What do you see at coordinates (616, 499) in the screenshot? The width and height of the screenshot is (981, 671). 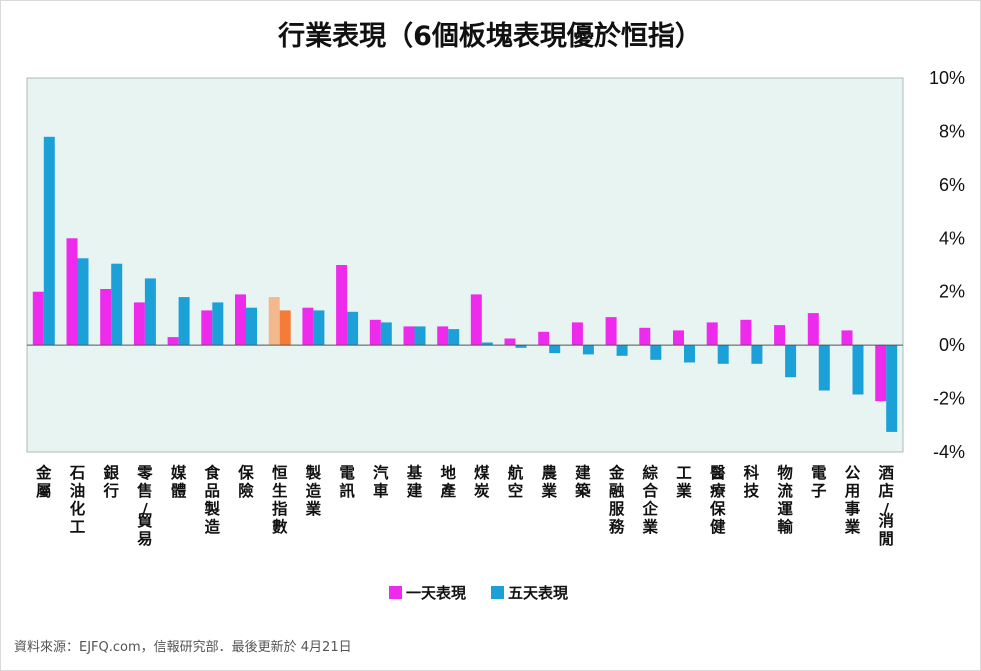 I see `x-category-label: 金融服務` at bounding box center [616, 499].